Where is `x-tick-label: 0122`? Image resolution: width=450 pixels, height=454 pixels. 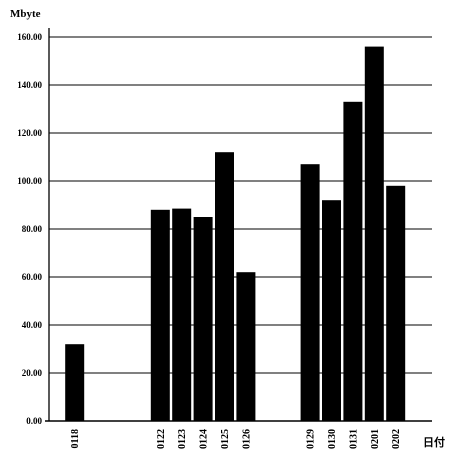 x-tick-label: 0122 is located at coordinates (161, 439).